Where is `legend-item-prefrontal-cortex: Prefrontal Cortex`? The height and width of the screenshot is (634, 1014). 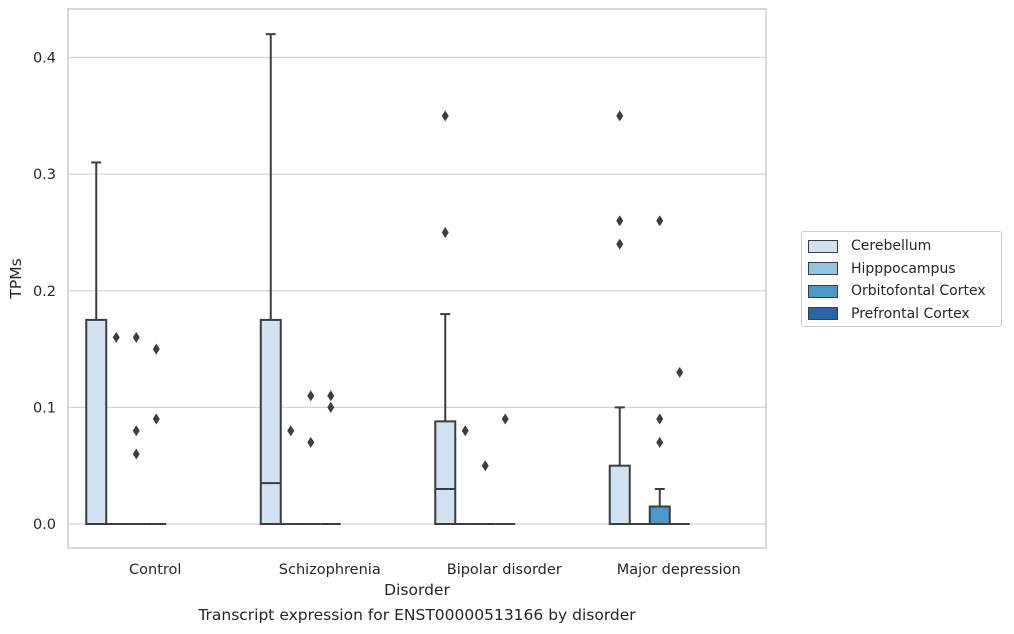 legend-item-prefrontal-cortex: Prefrontal Cortex is located at coordinates (904, 314).